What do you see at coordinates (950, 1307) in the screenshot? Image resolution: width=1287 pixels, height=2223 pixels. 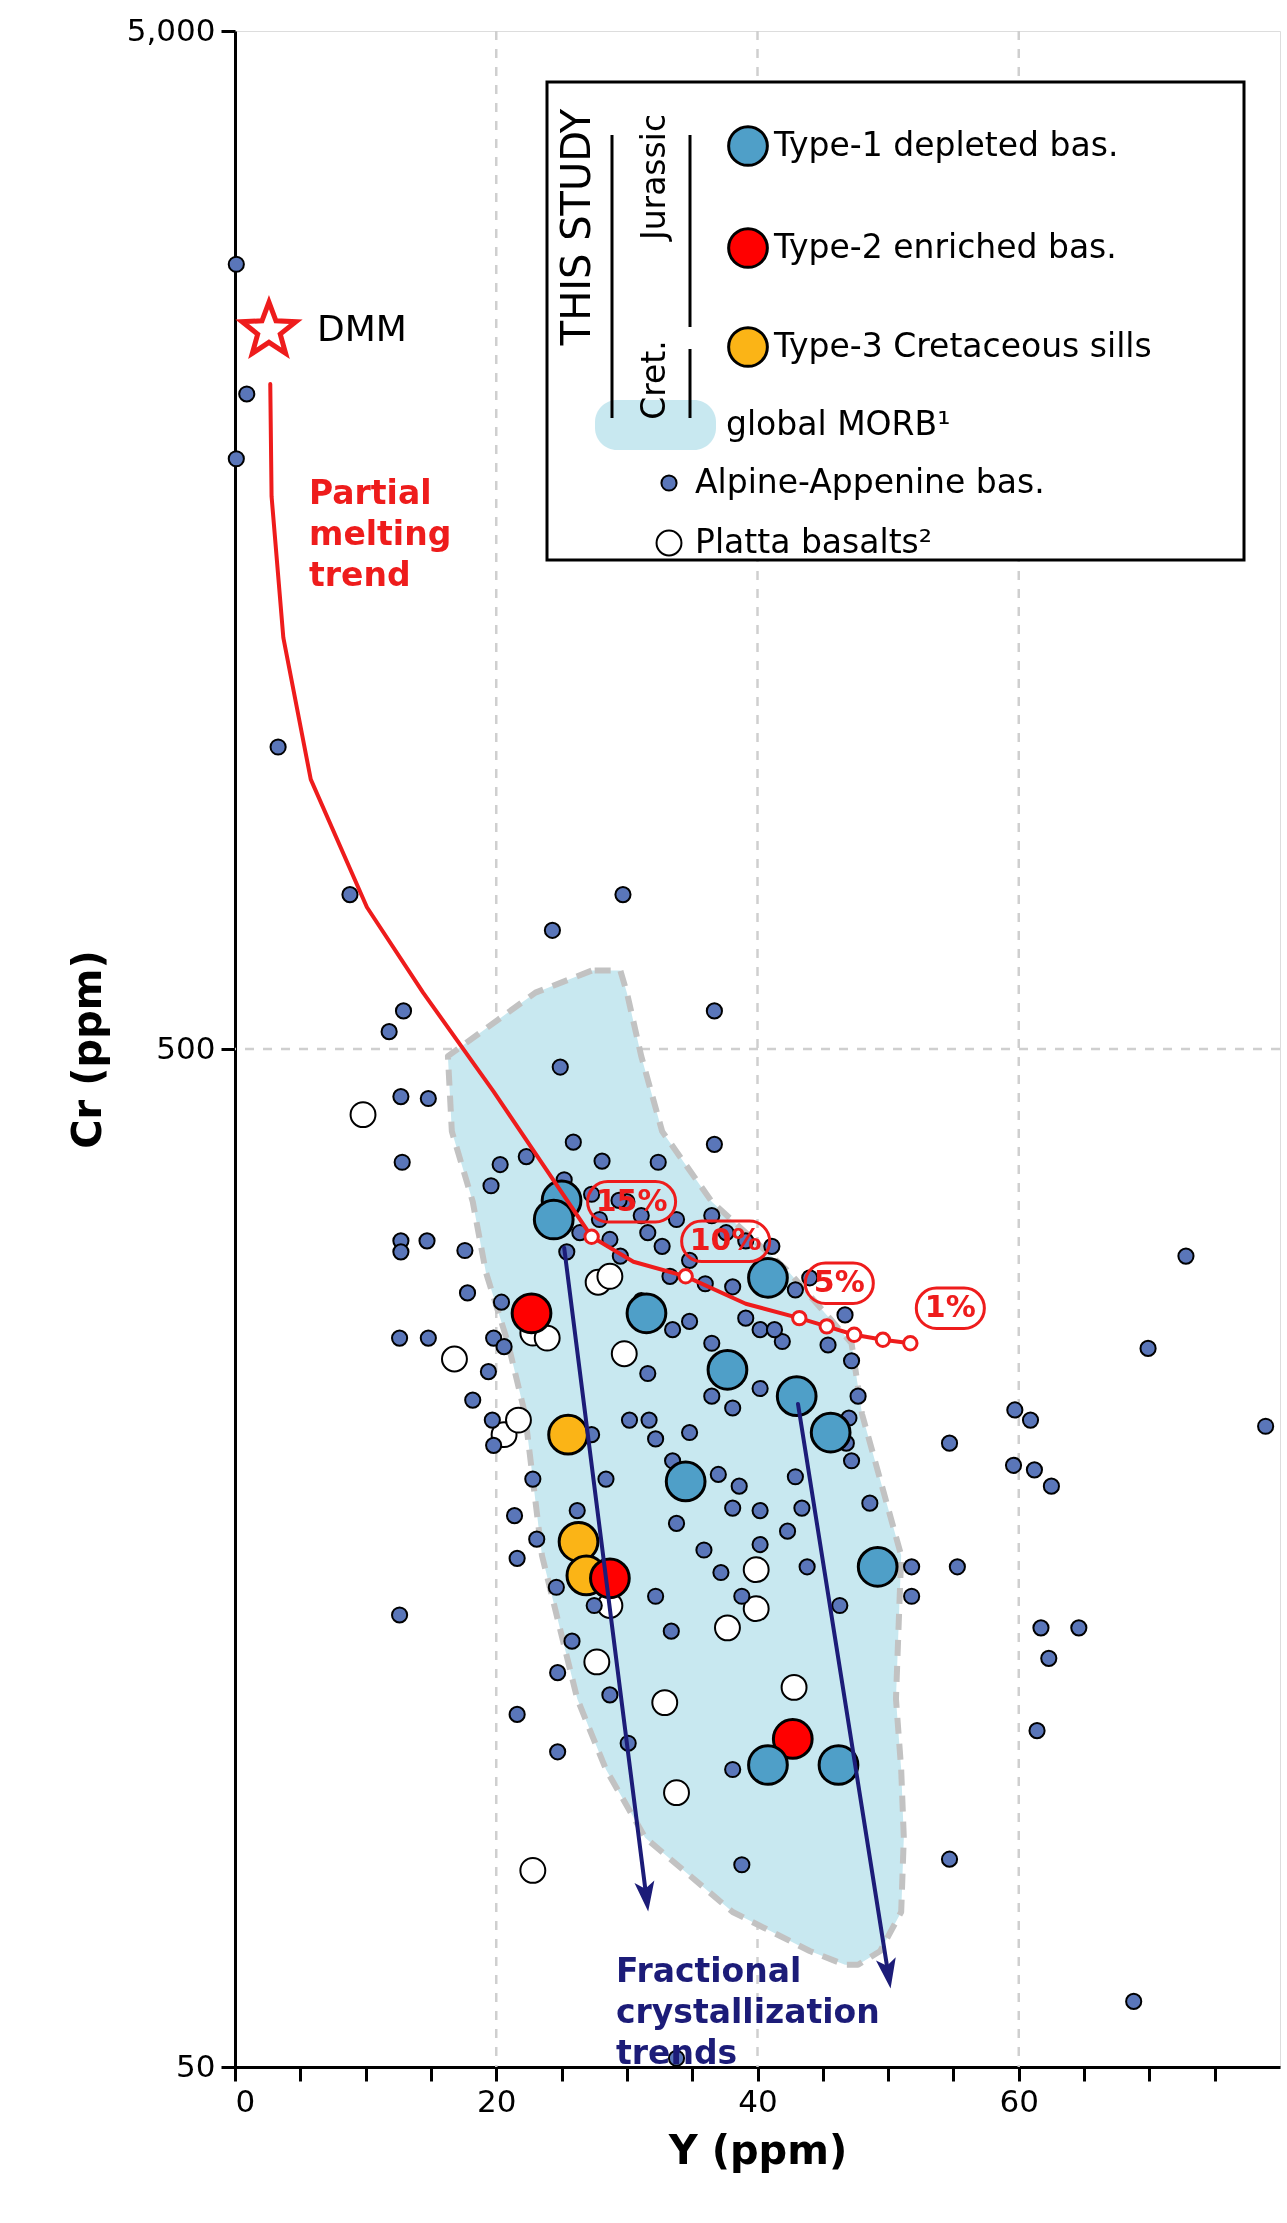 I see `annotation: 1%` at bounding box center [950, 1307].